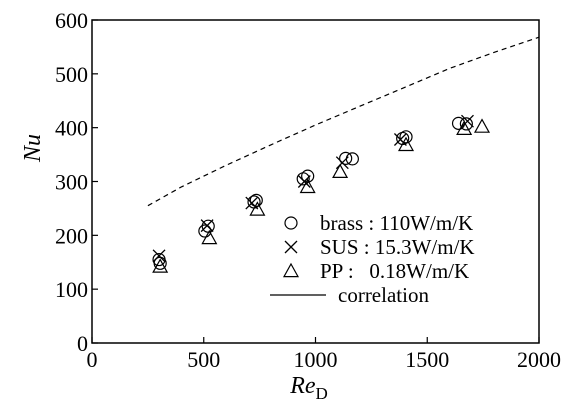 The width and height of the screenshot is (582, 403). I want to click on y-tick-label: 0, so click(82, 343).